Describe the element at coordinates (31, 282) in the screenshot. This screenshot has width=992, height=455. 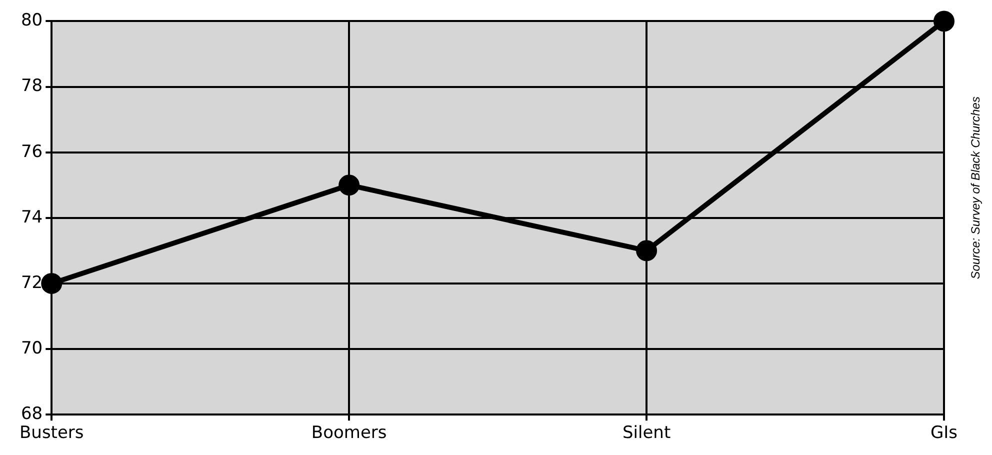
I see `y-tick-label: 72` at that location.